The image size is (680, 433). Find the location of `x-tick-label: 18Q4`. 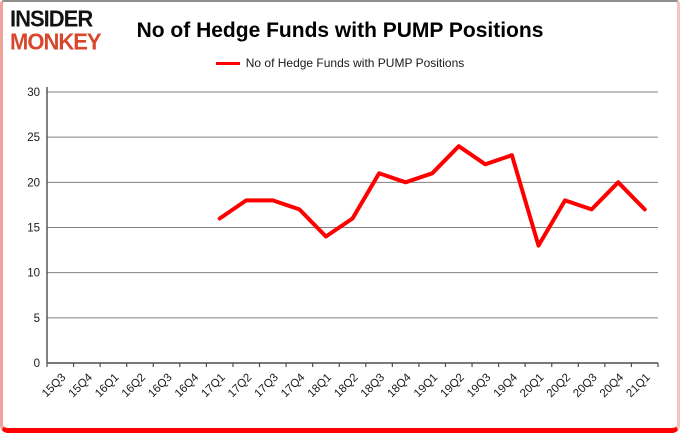

x-tick-label: 18Q4 is located at coordinates (399, 385).